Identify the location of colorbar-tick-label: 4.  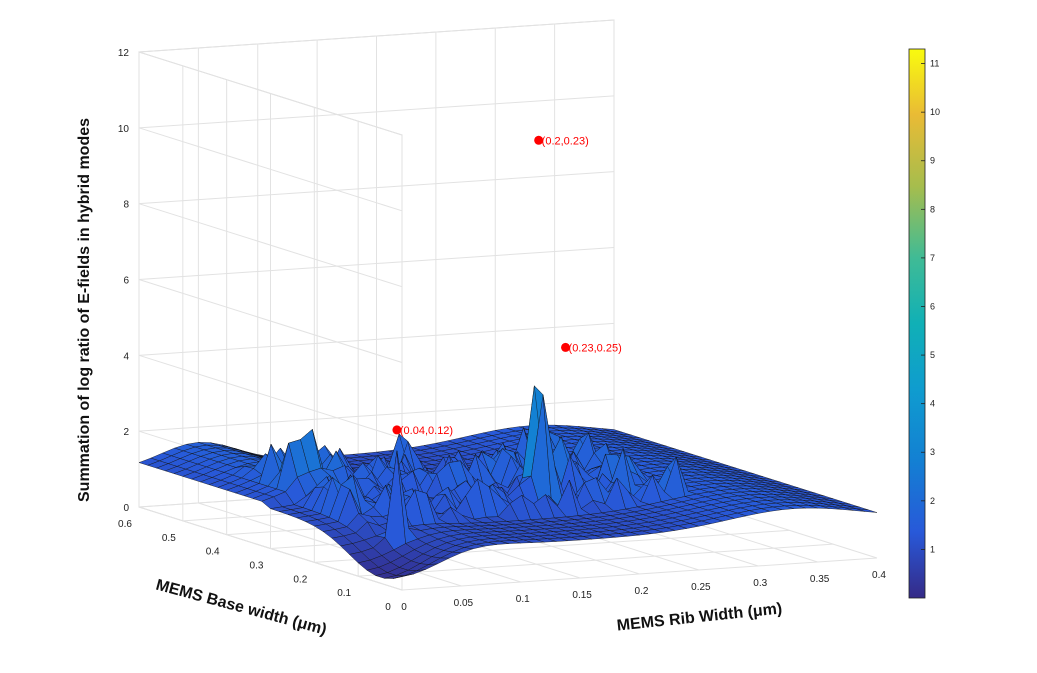
(932, 404).